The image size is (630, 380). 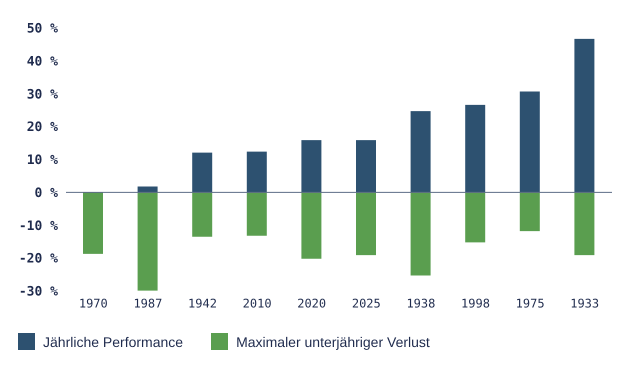 I want to click on y-tick-label: 10 %, so click(x=42, y=160).